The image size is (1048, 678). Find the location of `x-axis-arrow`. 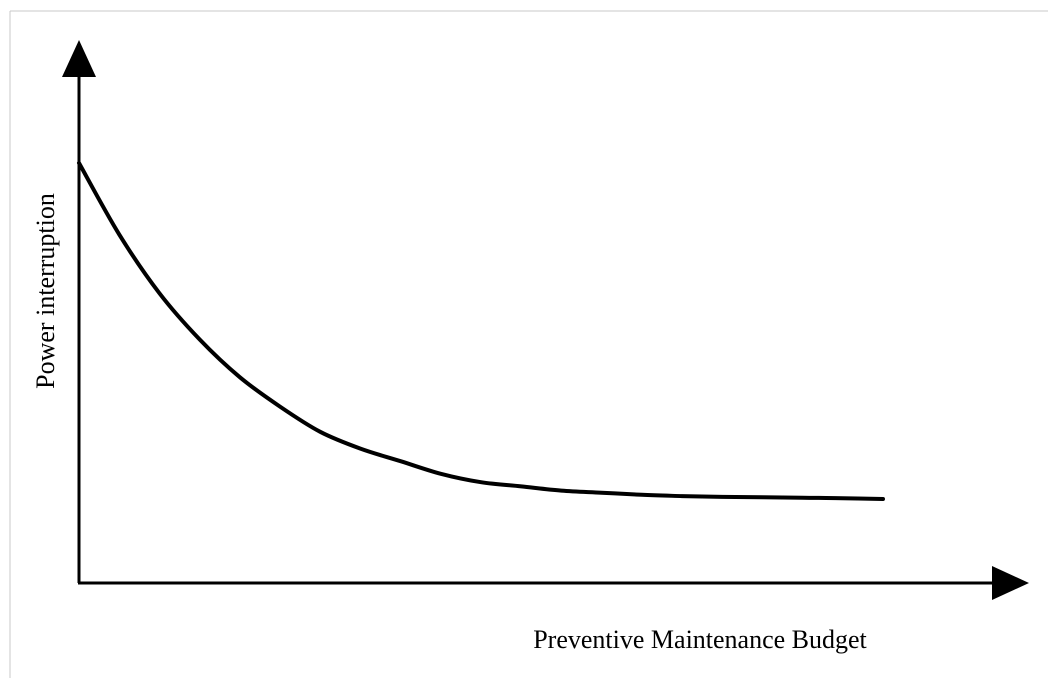

x-axis-arrow is located at coordinates (1010, 583).